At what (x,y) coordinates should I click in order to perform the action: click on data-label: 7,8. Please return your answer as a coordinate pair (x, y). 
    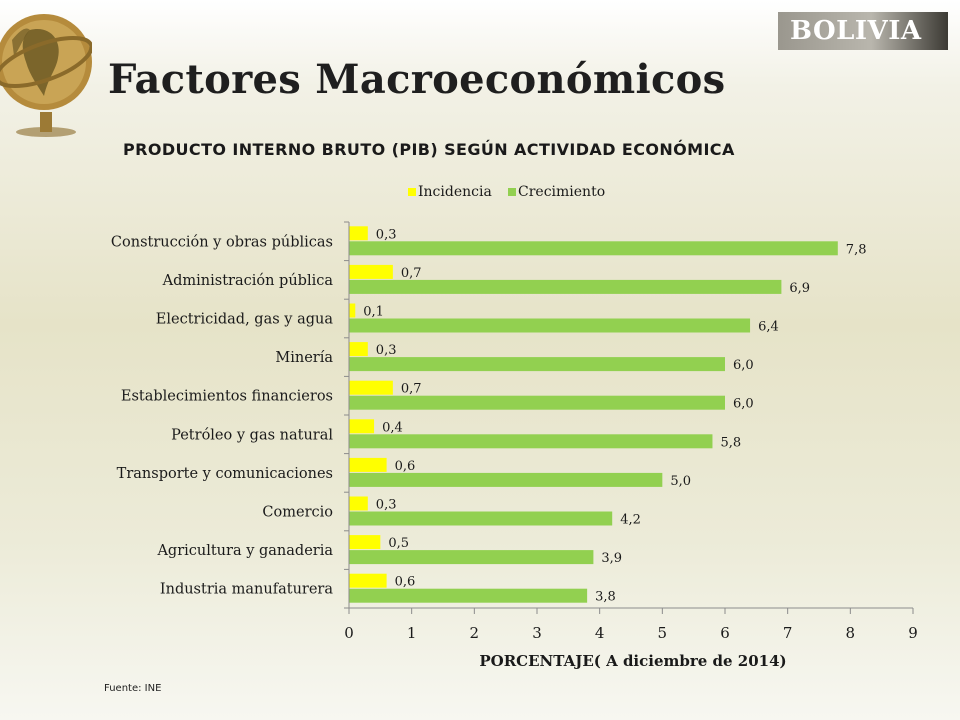
    Looking at the image, I should click on (856, 249).